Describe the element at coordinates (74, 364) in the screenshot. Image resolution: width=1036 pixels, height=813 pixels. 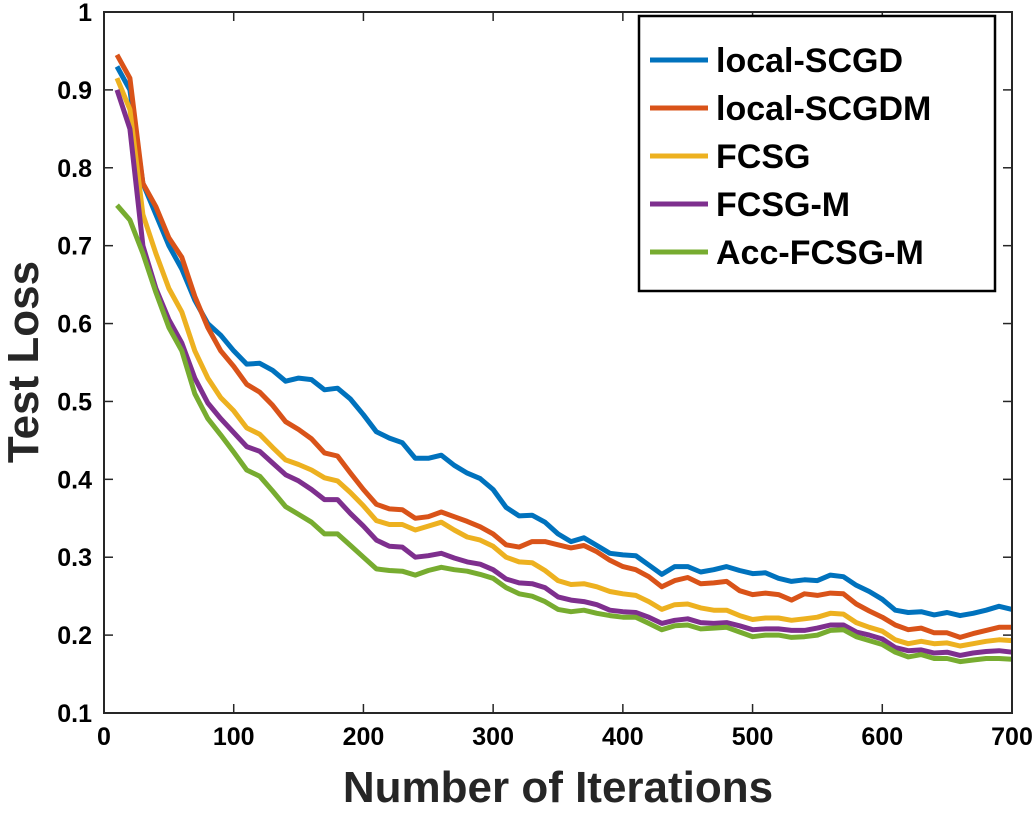
I see `y-tick-labels: 0.1 0.2 0.3 0.4 0.5 0.6 0.7 0.8 0.9 1` at that location.